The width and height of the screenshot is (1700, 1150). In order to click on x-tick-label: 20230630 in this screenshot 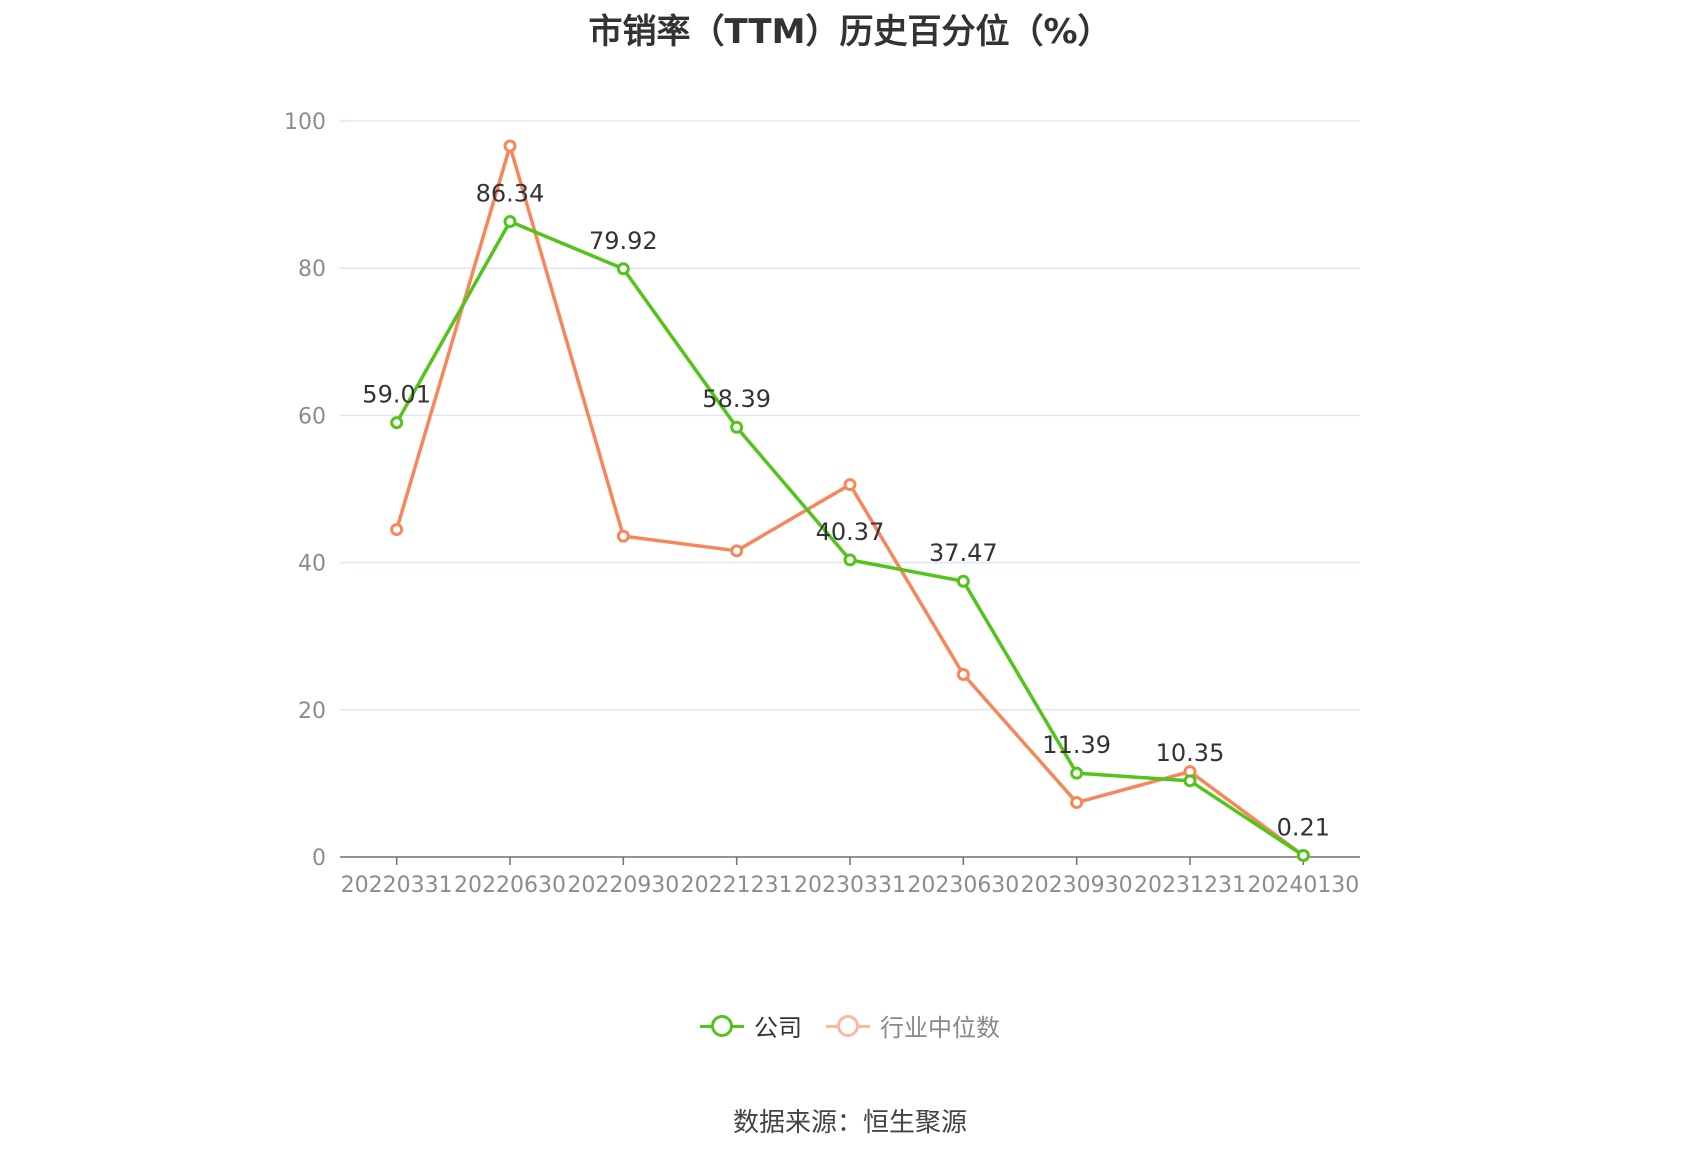, I will do `click(963, 885)`.